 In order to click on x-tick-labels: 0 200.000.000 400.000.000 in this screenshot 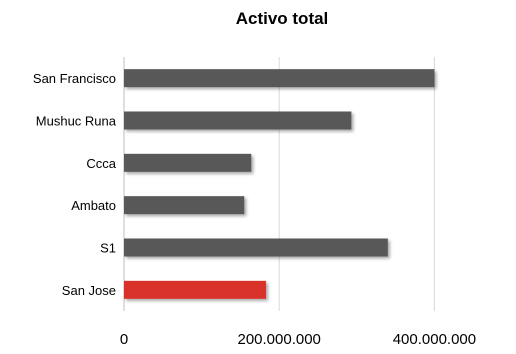, I will do `click(298, 339)`.